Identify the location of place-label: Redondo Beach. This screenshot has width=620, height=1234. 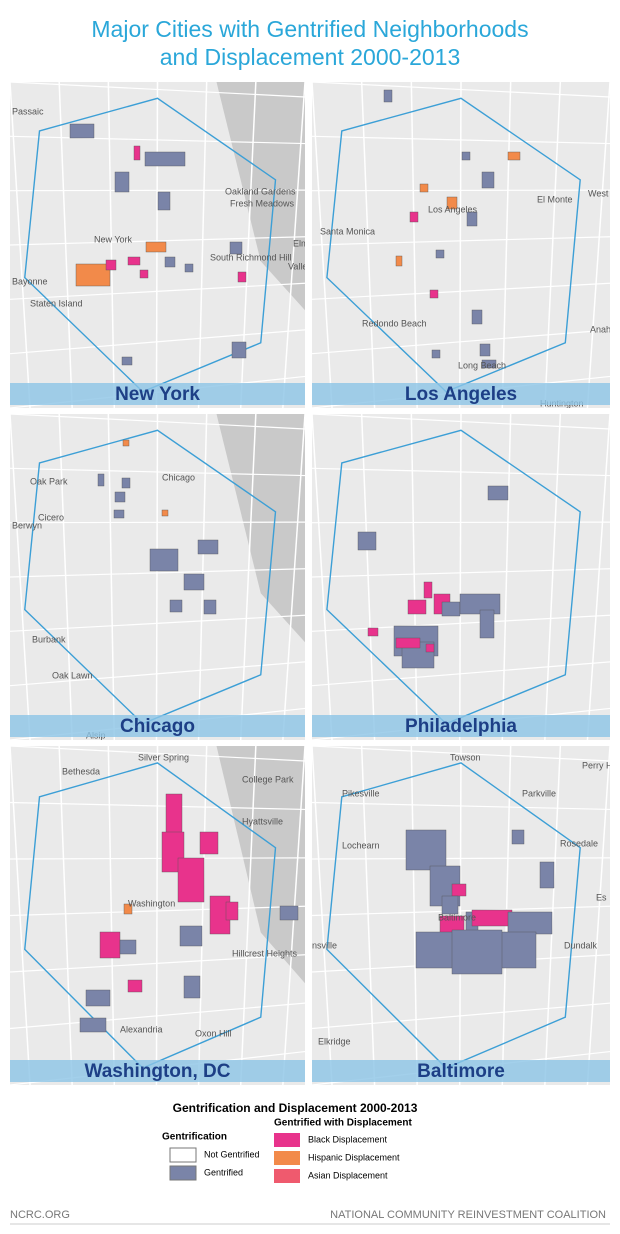
(394, 323).